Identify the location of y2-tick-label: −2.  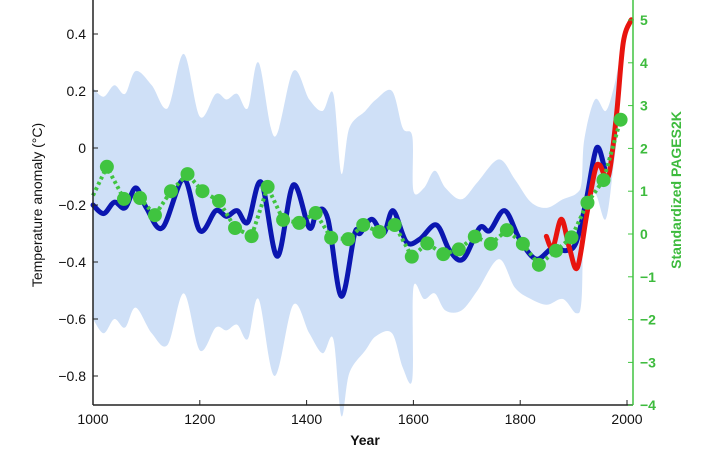
(648, 320).